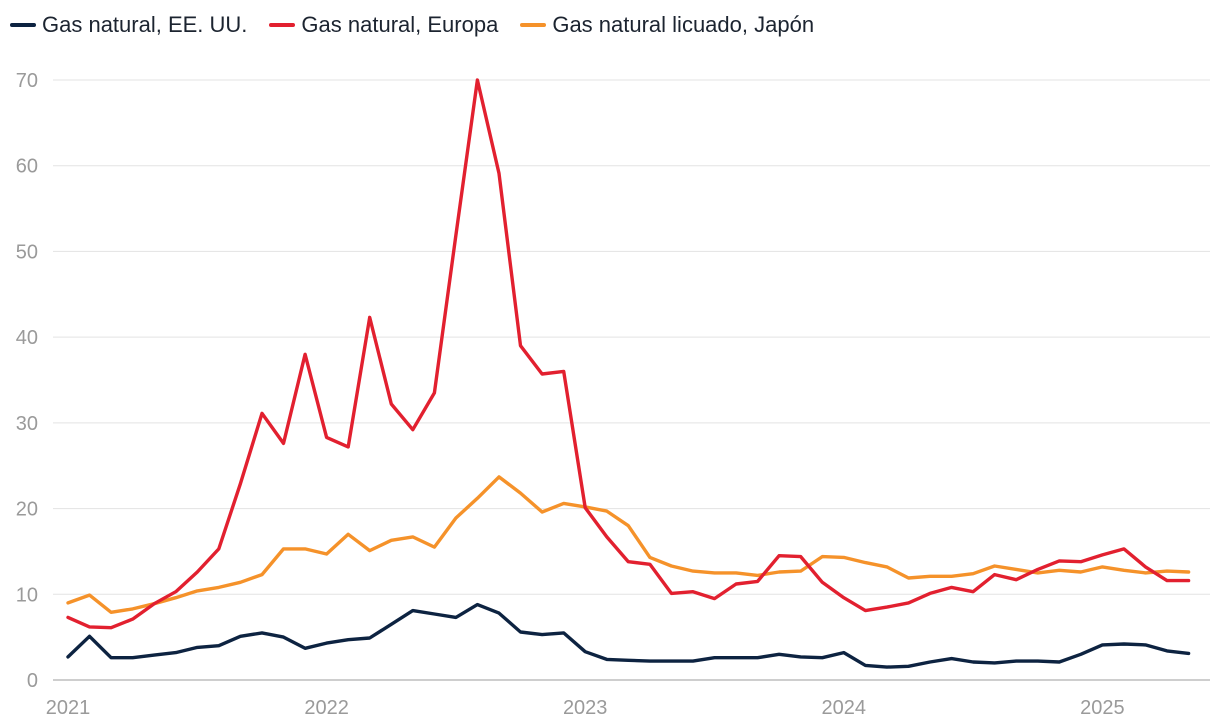  Describe the element at coordinates (68, 708) in the screenshot. I see `x-tick-label-2021: 2021` at that location.